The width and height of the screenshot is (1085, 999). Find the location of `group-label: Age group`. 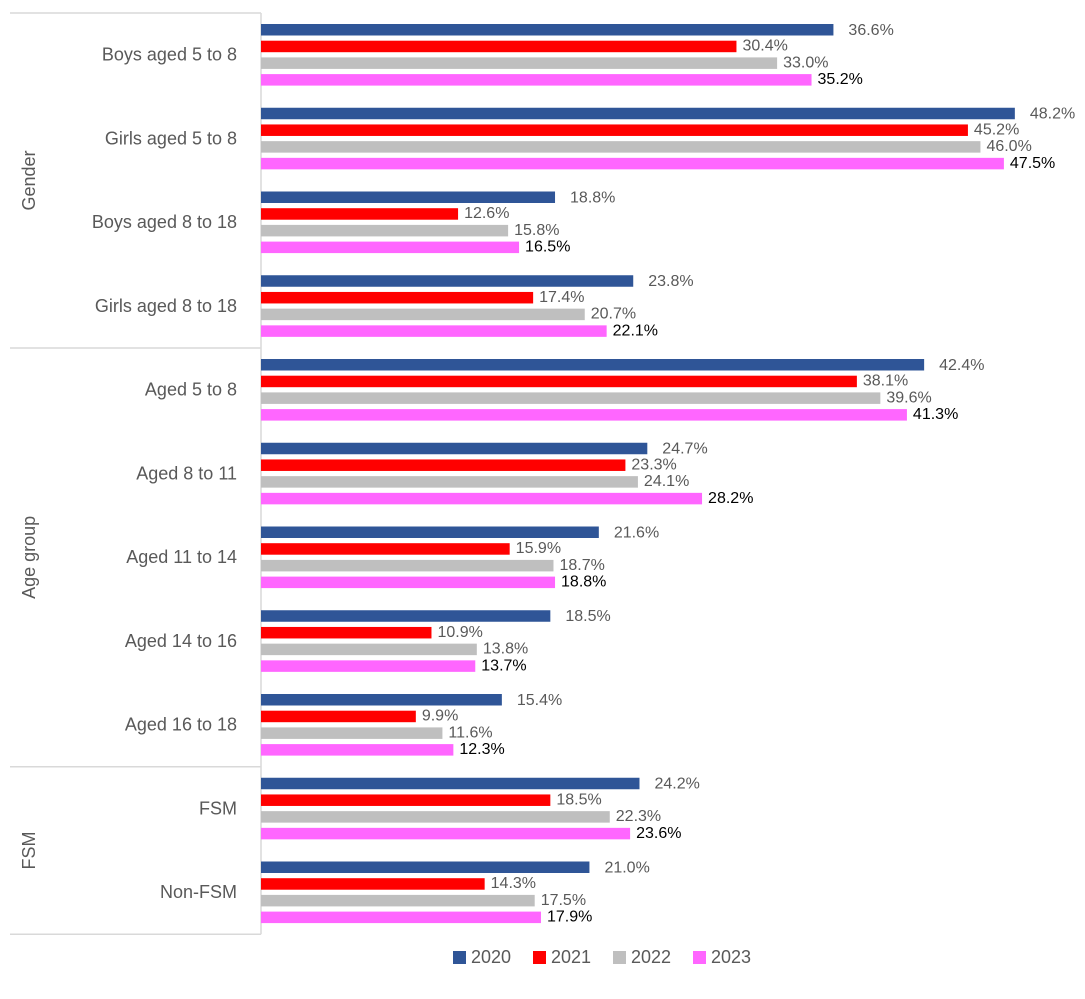

group-label: Age group is located at coordinates (29, 557).